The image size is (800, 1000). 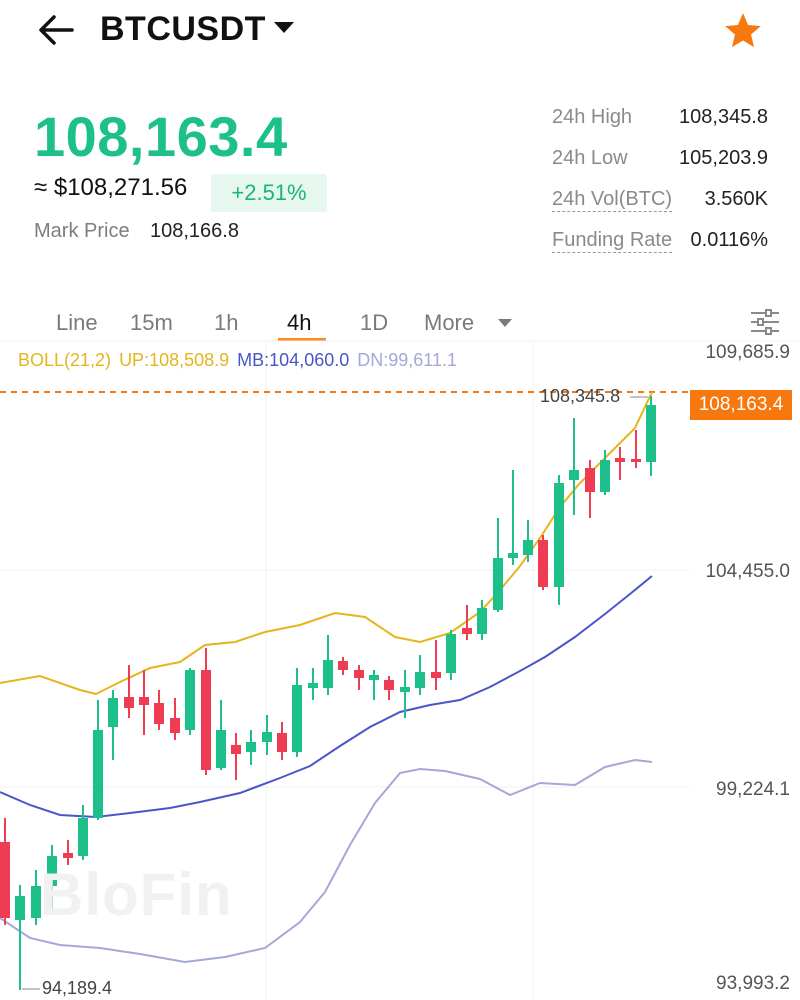 What do you see at coordinates (374, 322) in the screenshot?
I see `tab-1d: 1D` at bounding box center [374, 322].